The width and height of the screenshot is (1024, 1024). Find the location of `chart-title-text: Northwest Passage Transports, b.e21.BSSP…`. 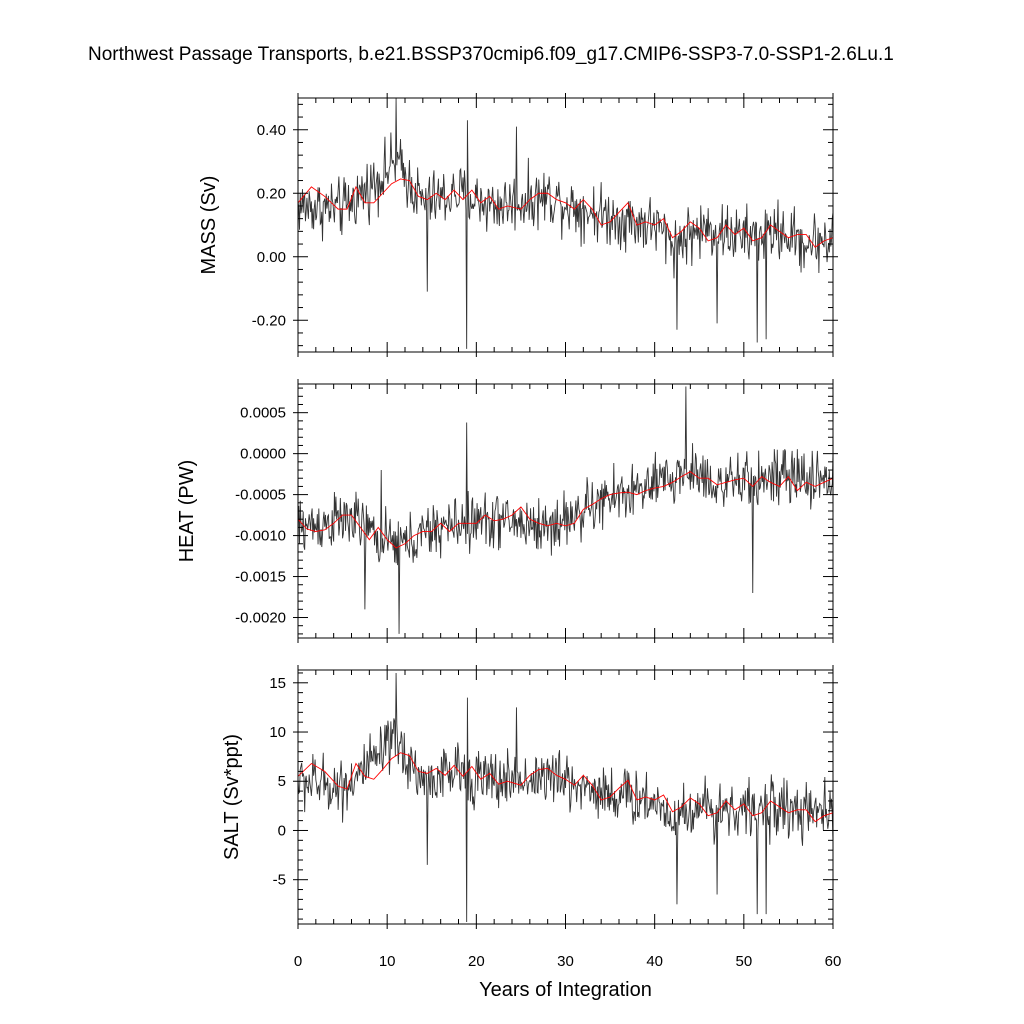

chart-title-text: Northwest Passage Transports, b.e21.BSSP… is located at coordinates (491, 54).